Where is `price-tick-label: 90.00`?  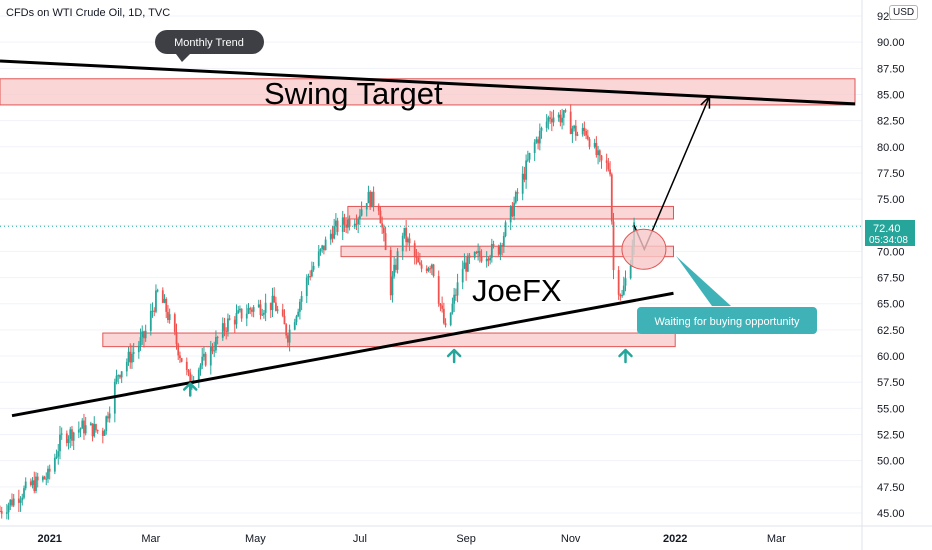 price-tick-label: 90.00 is located at coordinates (891, 43).